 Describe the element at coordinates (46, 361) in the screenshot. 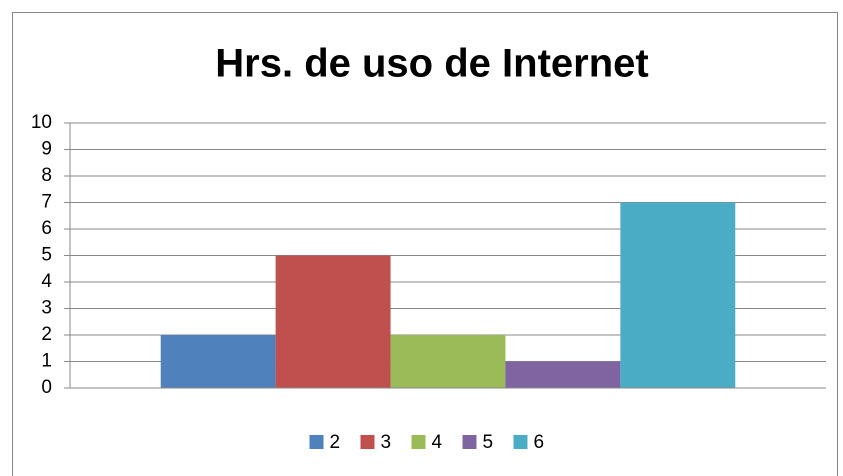

I see `y-tick-label: 1` at that location.